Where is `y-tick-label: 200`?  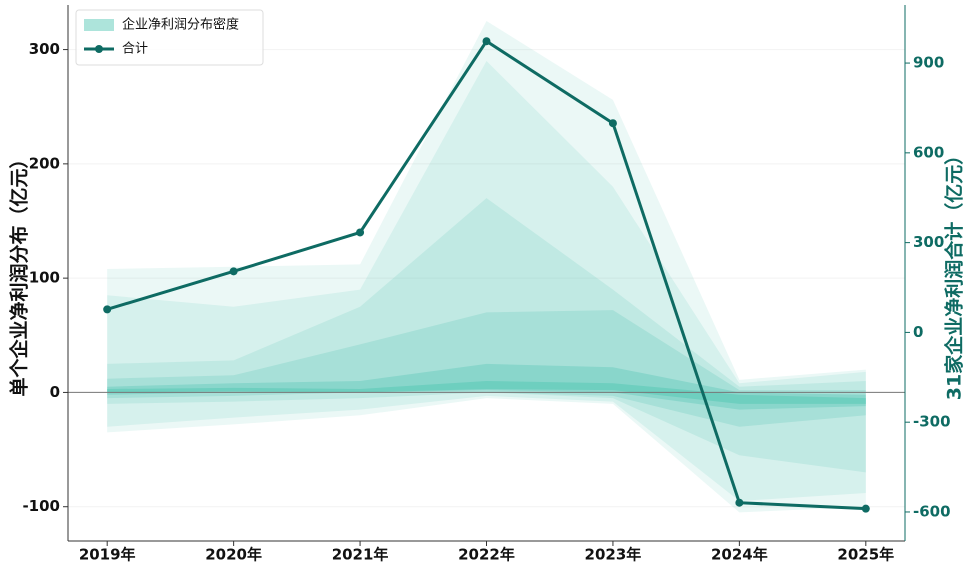 y-tick-label: 200 is located at coordinates (44, 163).